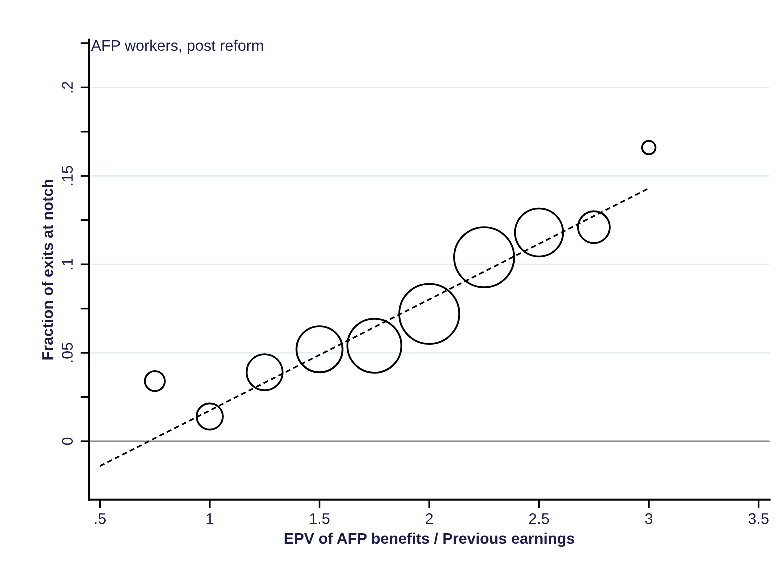 This screenshot has width=776, height=570. I want to click on y-tick-label: .15, so click(68, 176).